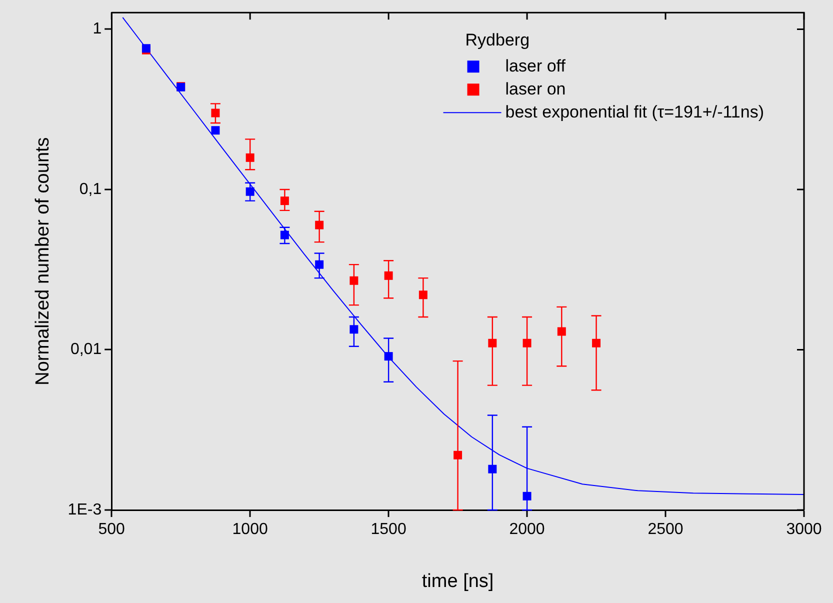 The image size is (833, 603). What do you see at coordinates (43, 261) in the screenshot?
I see `y-axis-title: Normalized number of counts` at bounding box center [43, 261].